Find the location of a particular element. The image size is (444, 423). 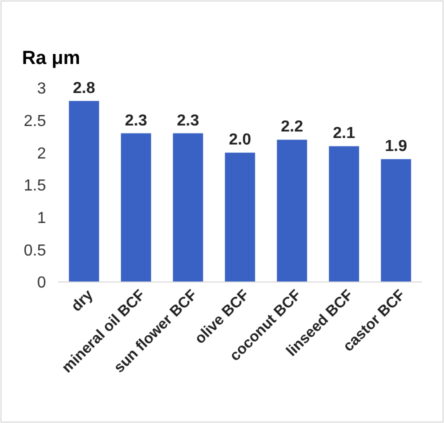

data-label: 2.8 is located at coordinates (84, 88).